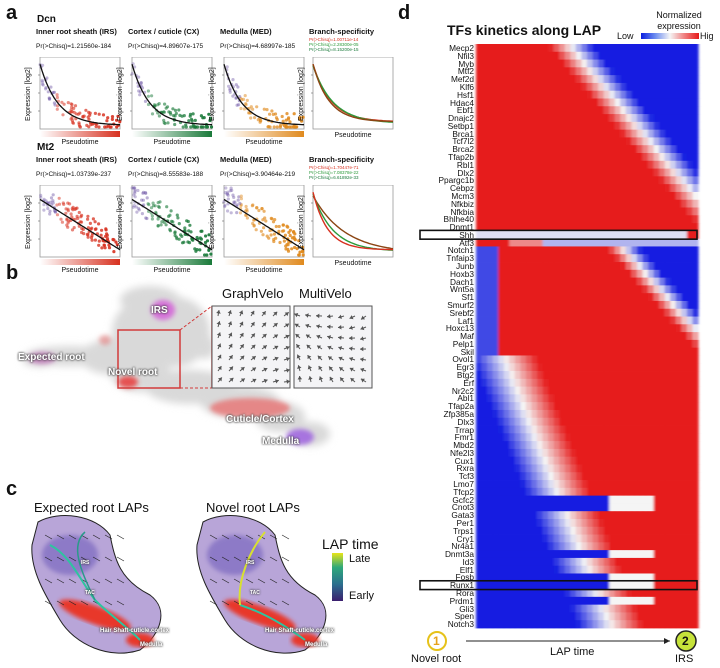 Image resolution: width=720 pixels, height=668 pixels. What do you see at coordinates (464, 429) in the screenshot?
I see `gene-label: Trrap` at bounding box center [464, 429].